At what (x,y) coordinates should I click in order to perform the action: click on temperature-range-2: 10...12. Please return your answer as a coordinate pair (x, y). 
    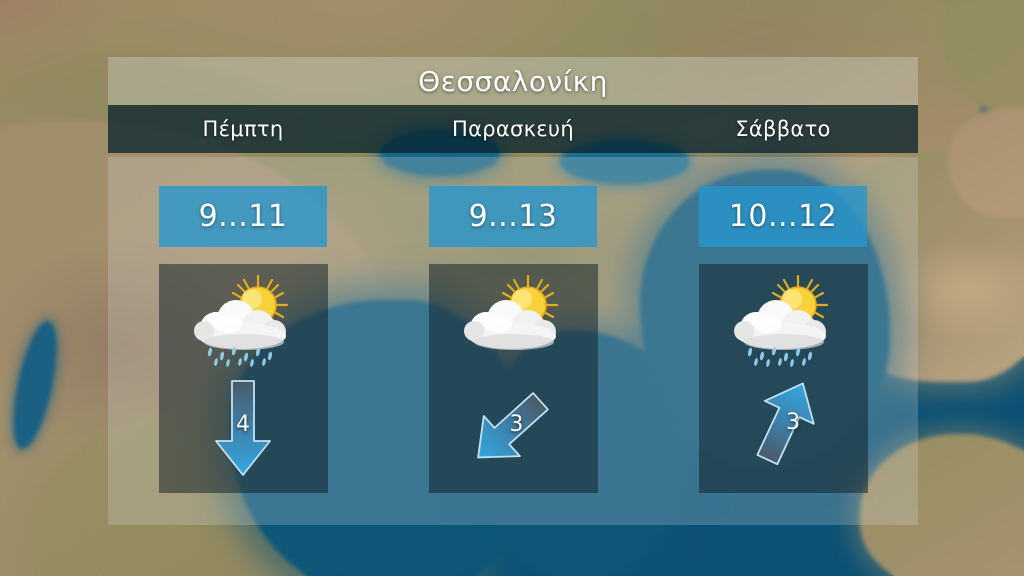
    Looking at the image, I should click on (783, 216).